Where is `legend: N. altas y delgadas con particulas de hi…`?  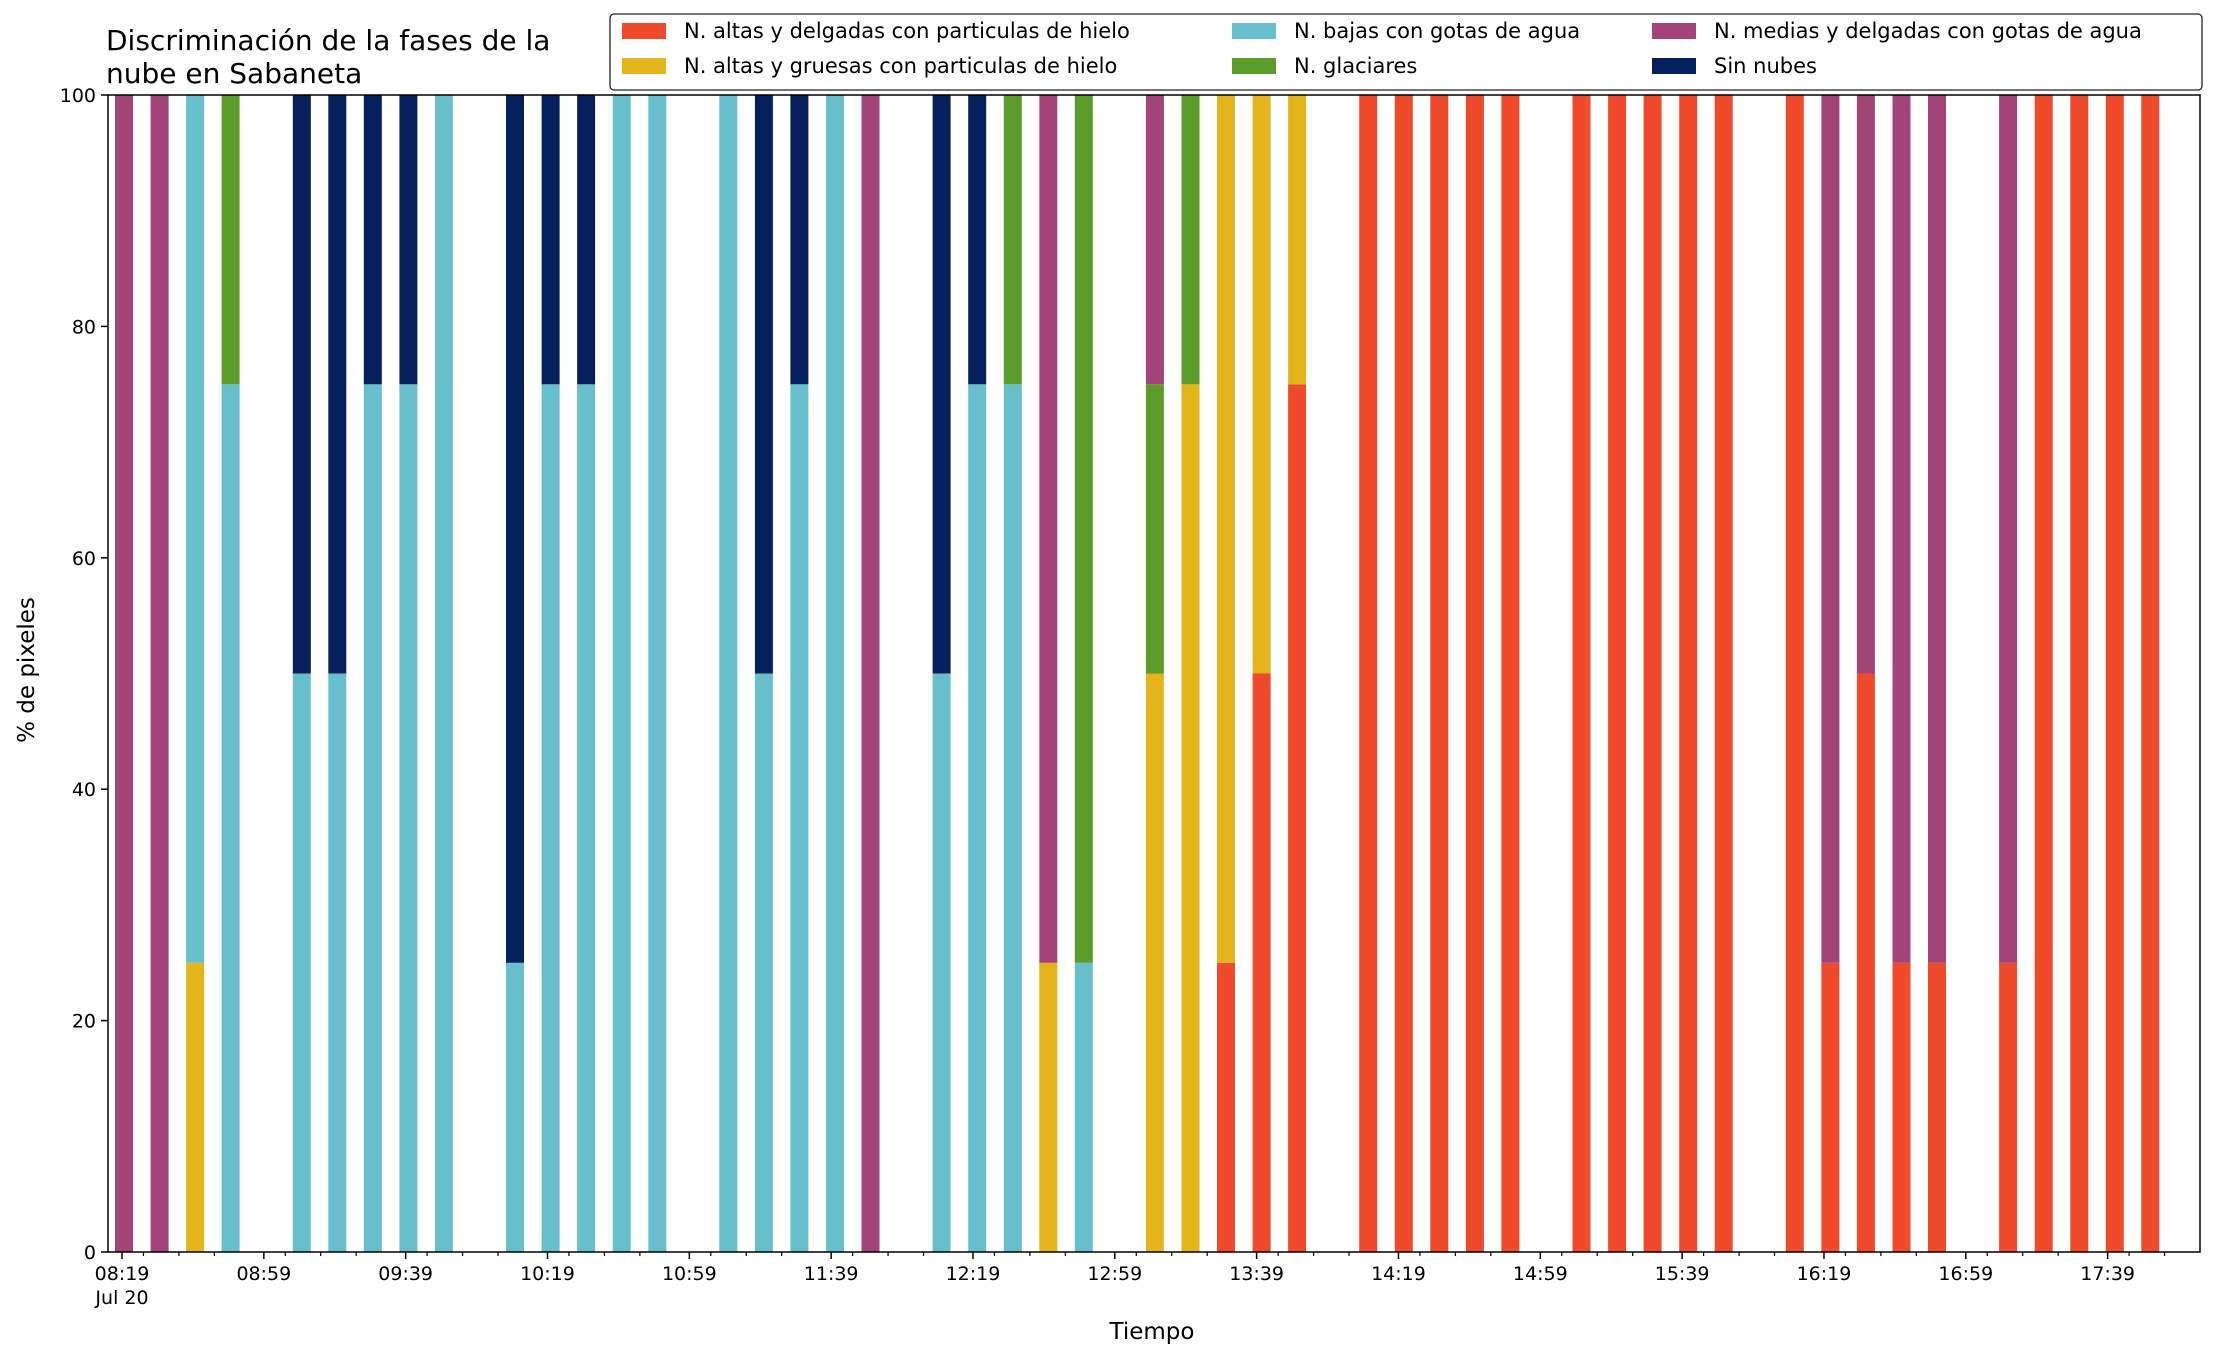 legend: N. altas y delgadas con particulas de hi… is located at coordinates (1406, 52).